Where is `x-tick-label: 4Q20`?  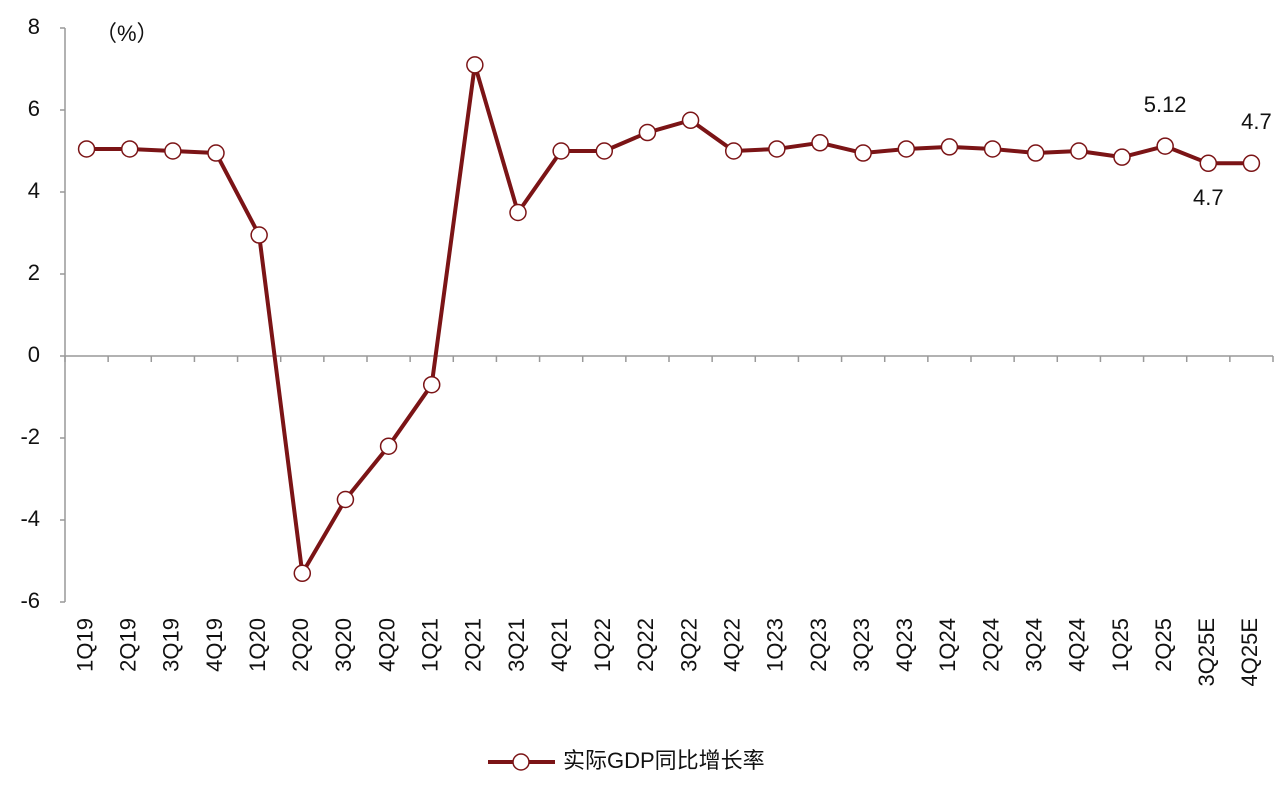 x-tick-label: 4Q20 is located at coordinates (386, 645).